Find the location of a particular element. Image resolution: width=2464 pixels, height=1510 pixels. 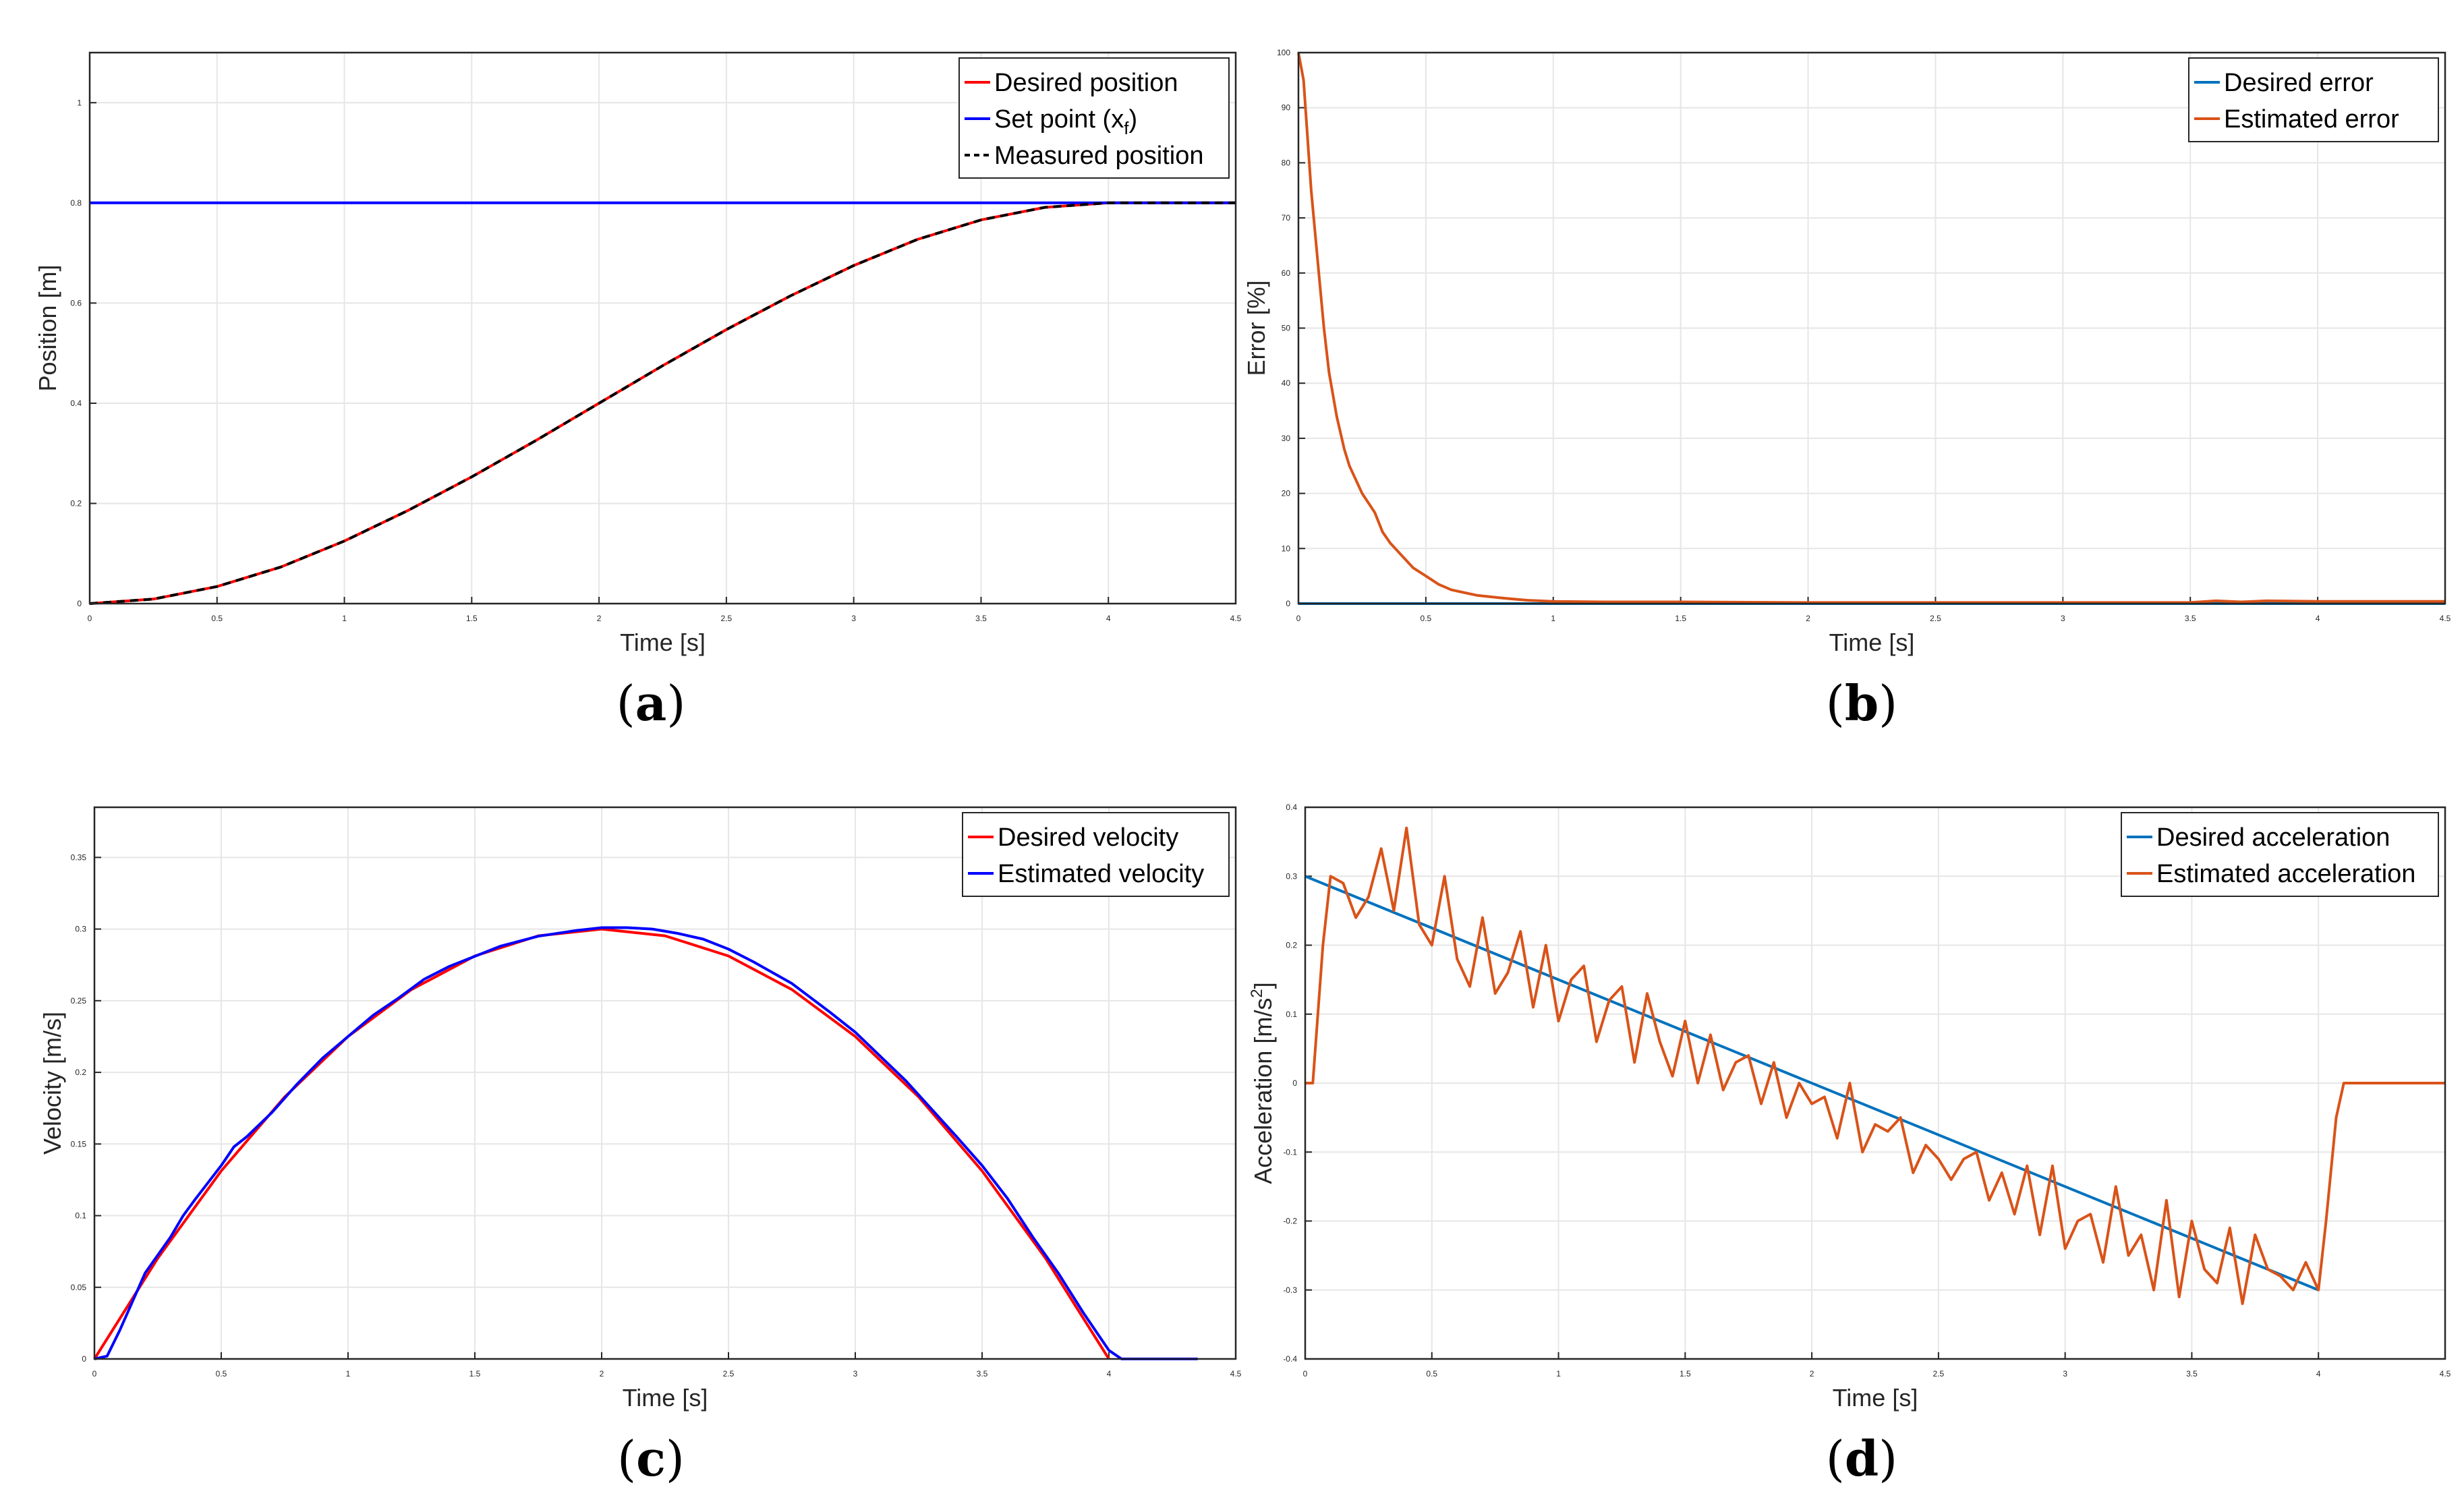

y-tick-label: 100 is located at coordinates (1284, 52).